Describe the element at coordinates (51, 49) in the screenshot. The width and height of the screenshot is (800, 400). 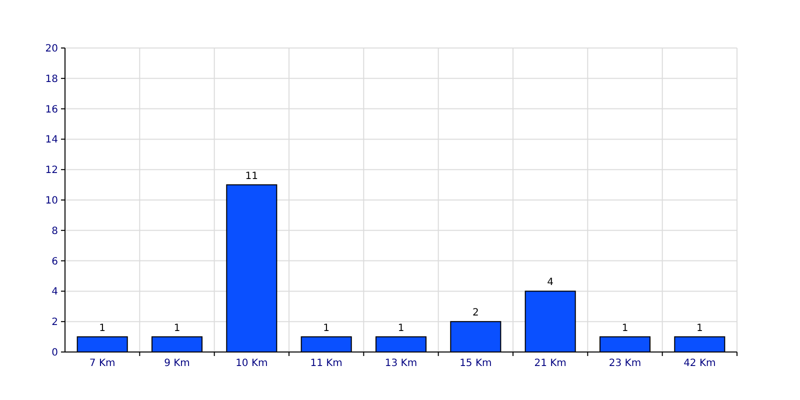
I see `y-tick-label: 20` at that location.